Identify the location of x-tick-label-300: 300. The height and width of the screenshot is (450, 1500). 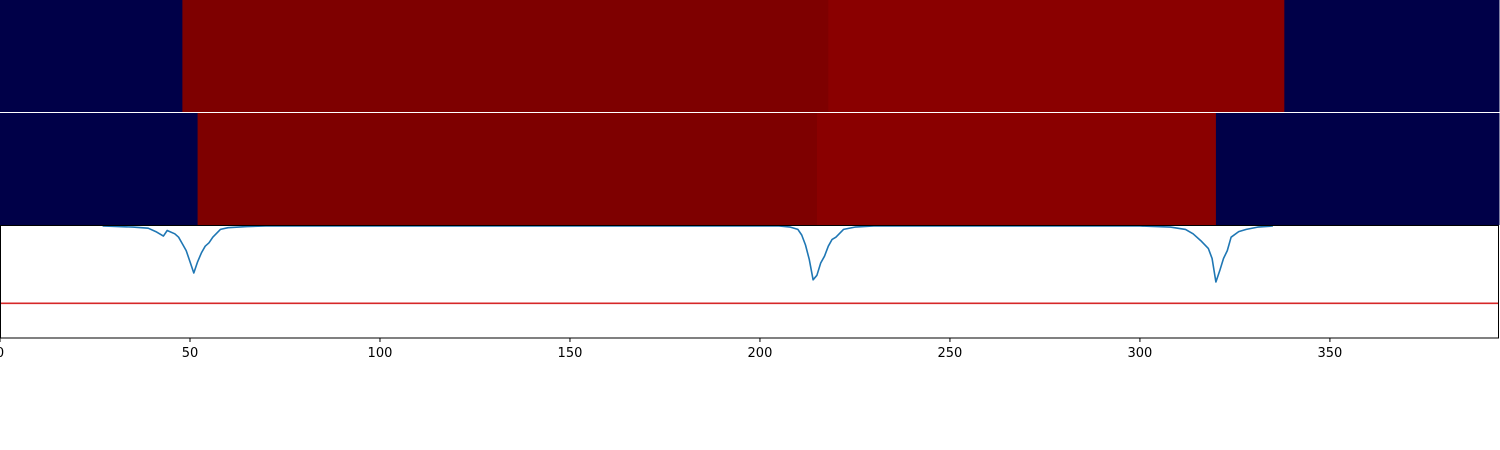
(1140, 353).